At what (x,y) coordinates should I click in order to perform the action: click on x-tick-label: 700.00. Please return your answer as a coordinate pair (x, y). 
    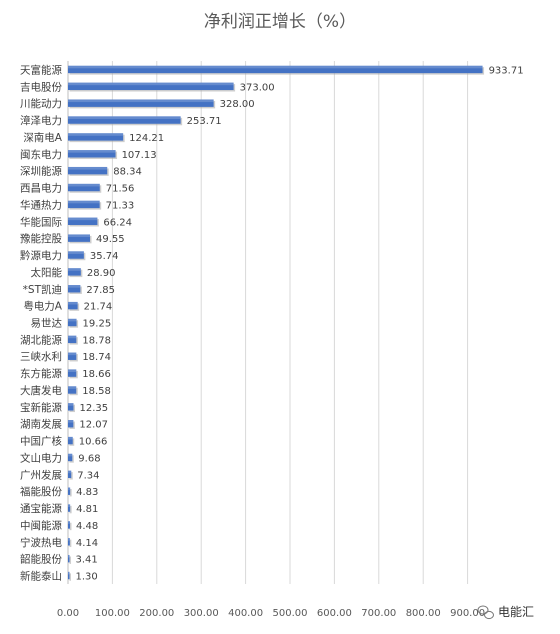
    Looking at the image, I should click on (378, 613).